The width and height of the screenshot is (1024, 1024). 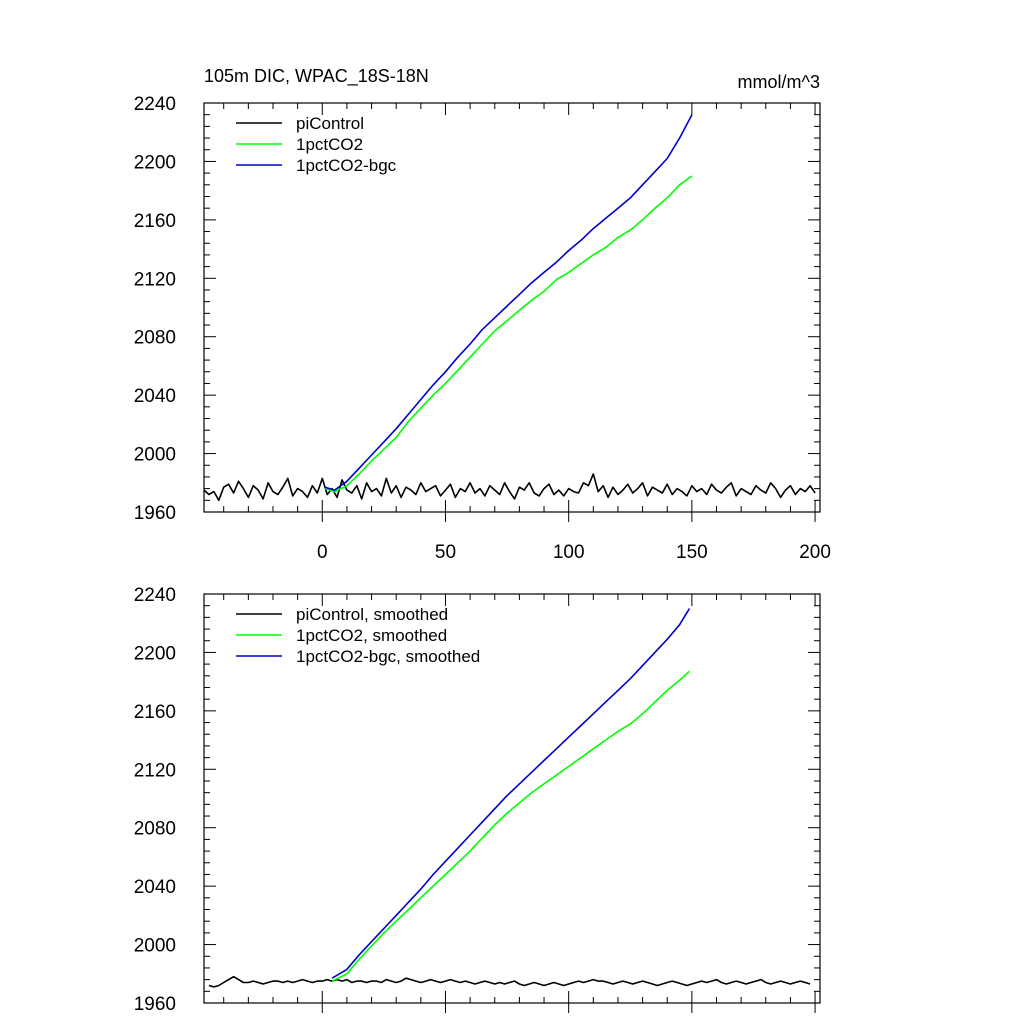 What do you see at coordinates (329, 144) in the screenshot?
I see `legend-label: 1pctCO2` at bounding box center [329, 144].